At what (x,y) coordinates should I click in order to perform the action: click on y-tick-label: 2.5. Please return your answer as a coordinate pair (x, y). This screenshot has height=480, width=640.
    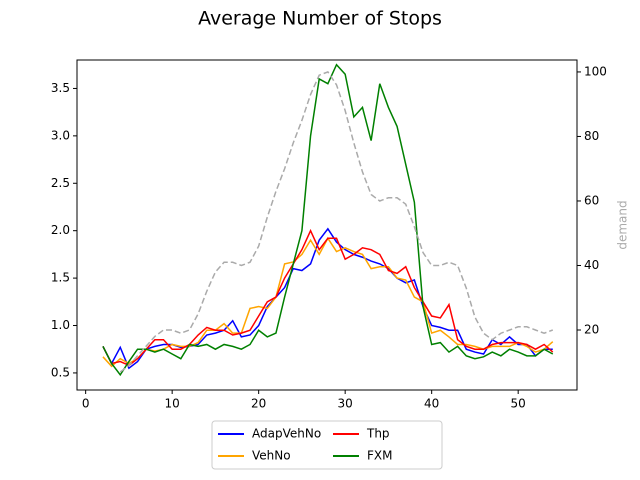
    Looking at the image, I should click on (60, 183).